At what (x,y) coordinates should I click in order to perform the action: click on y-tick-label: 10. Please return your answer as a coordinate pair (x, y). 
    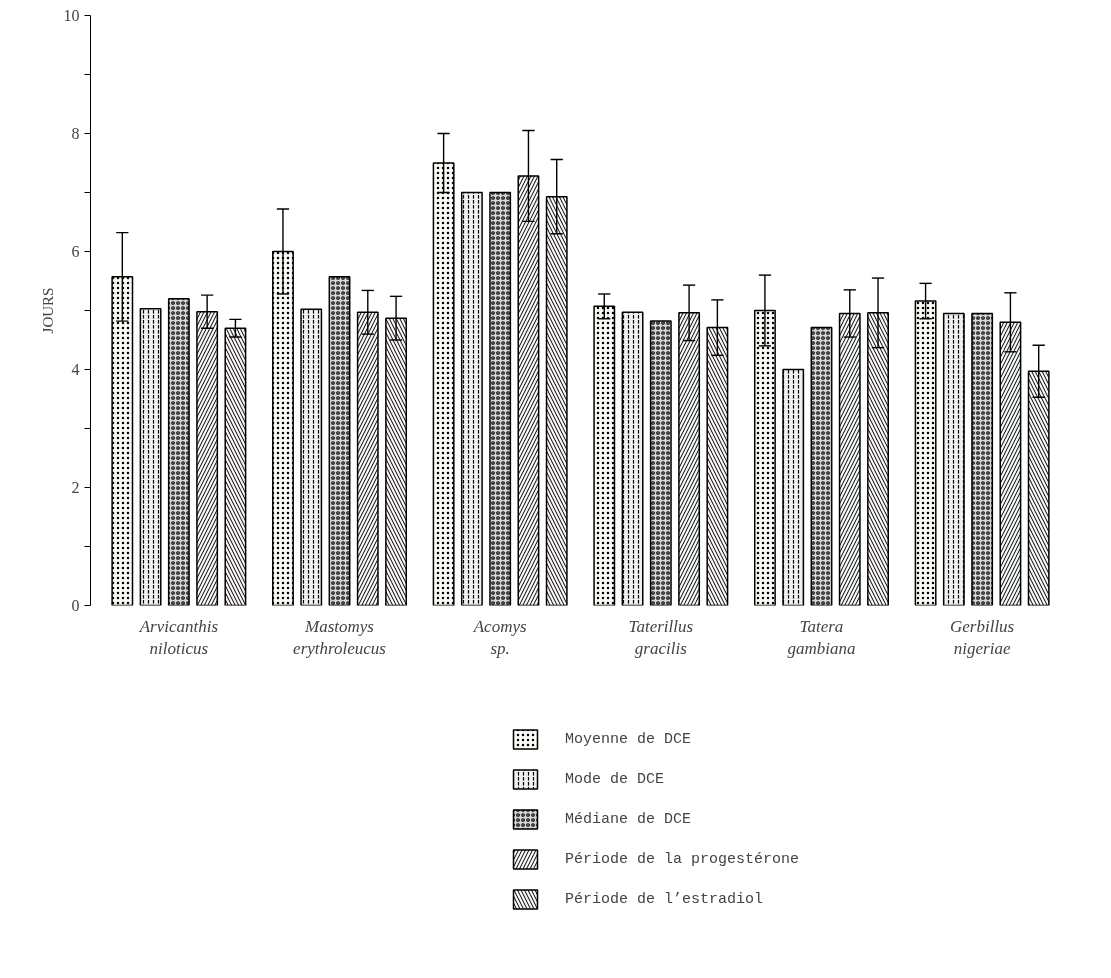
    Looking at the image, I should click on (71, 15).